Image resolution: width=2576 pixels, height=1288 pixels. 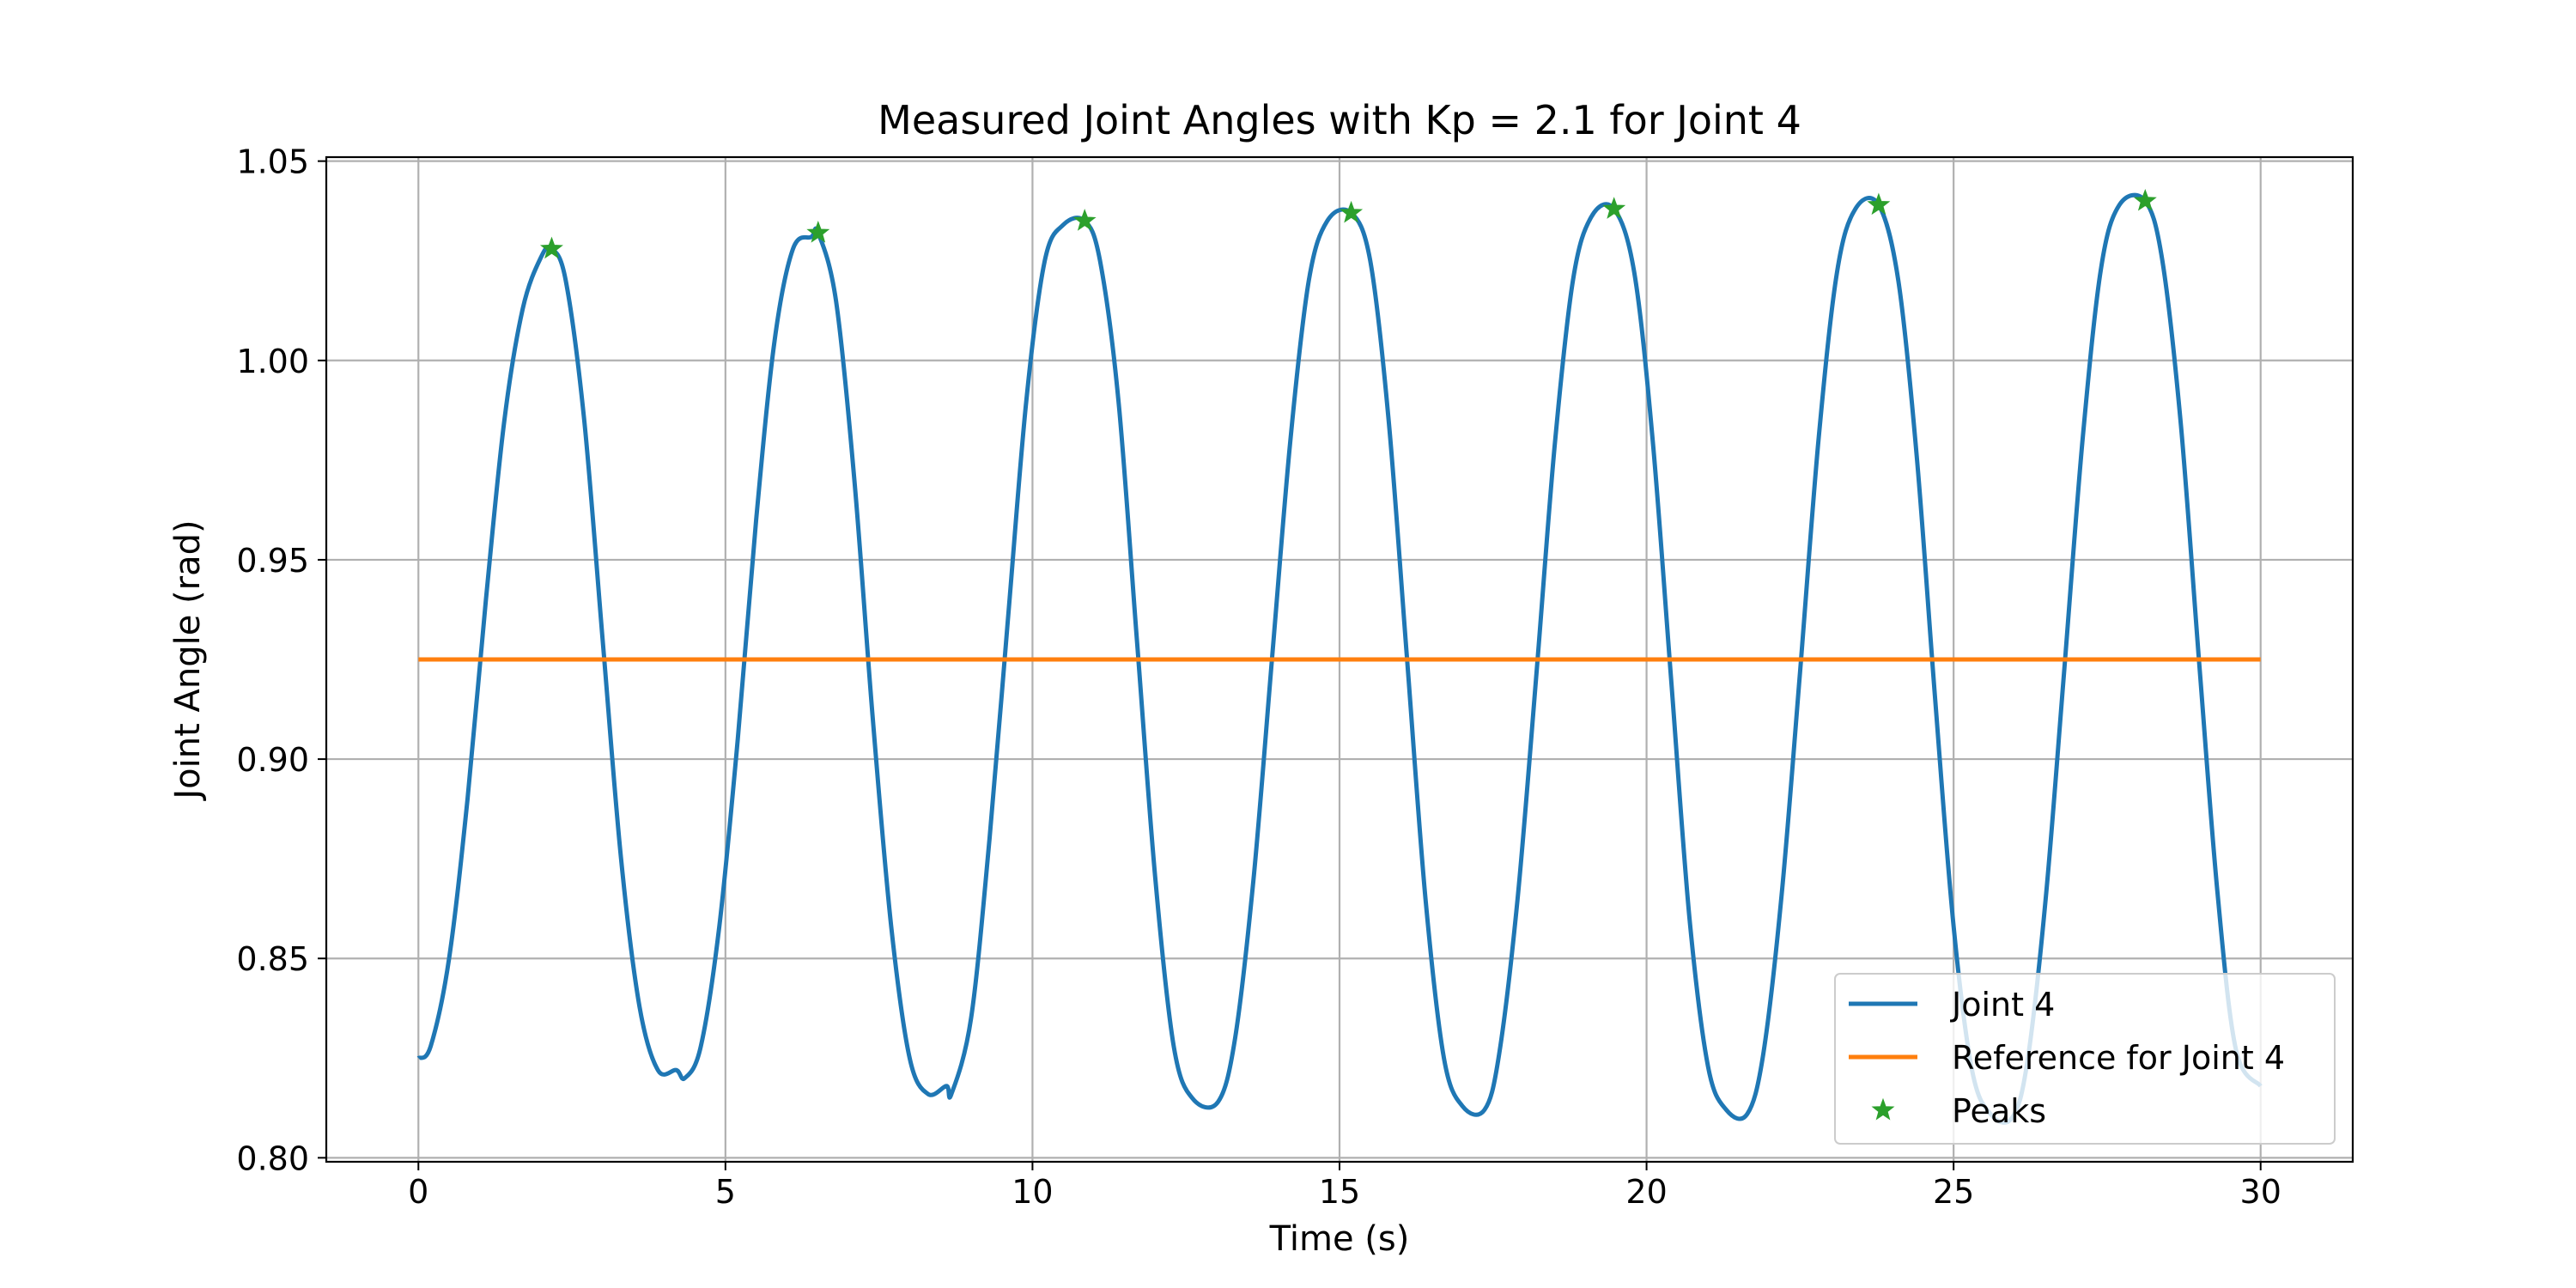 What do you see at coordinates (1999, 1111) in the screenshot?
I see `legend-label-peaks: Peaks` at bounding box center [1999, 1111].